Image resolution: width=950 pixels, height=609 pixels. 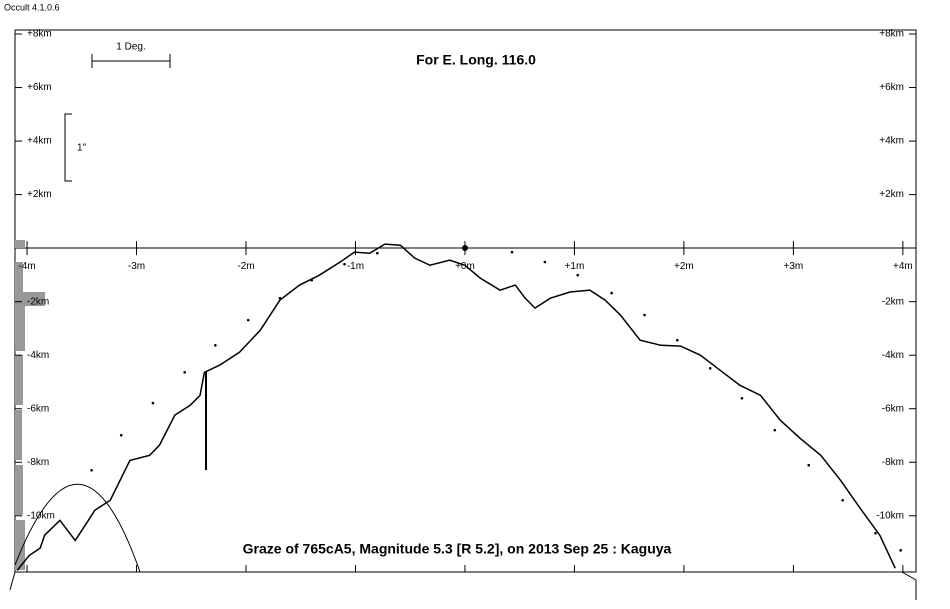 I want to click on x-tick-label: -1m, so click(x=355, y=266).